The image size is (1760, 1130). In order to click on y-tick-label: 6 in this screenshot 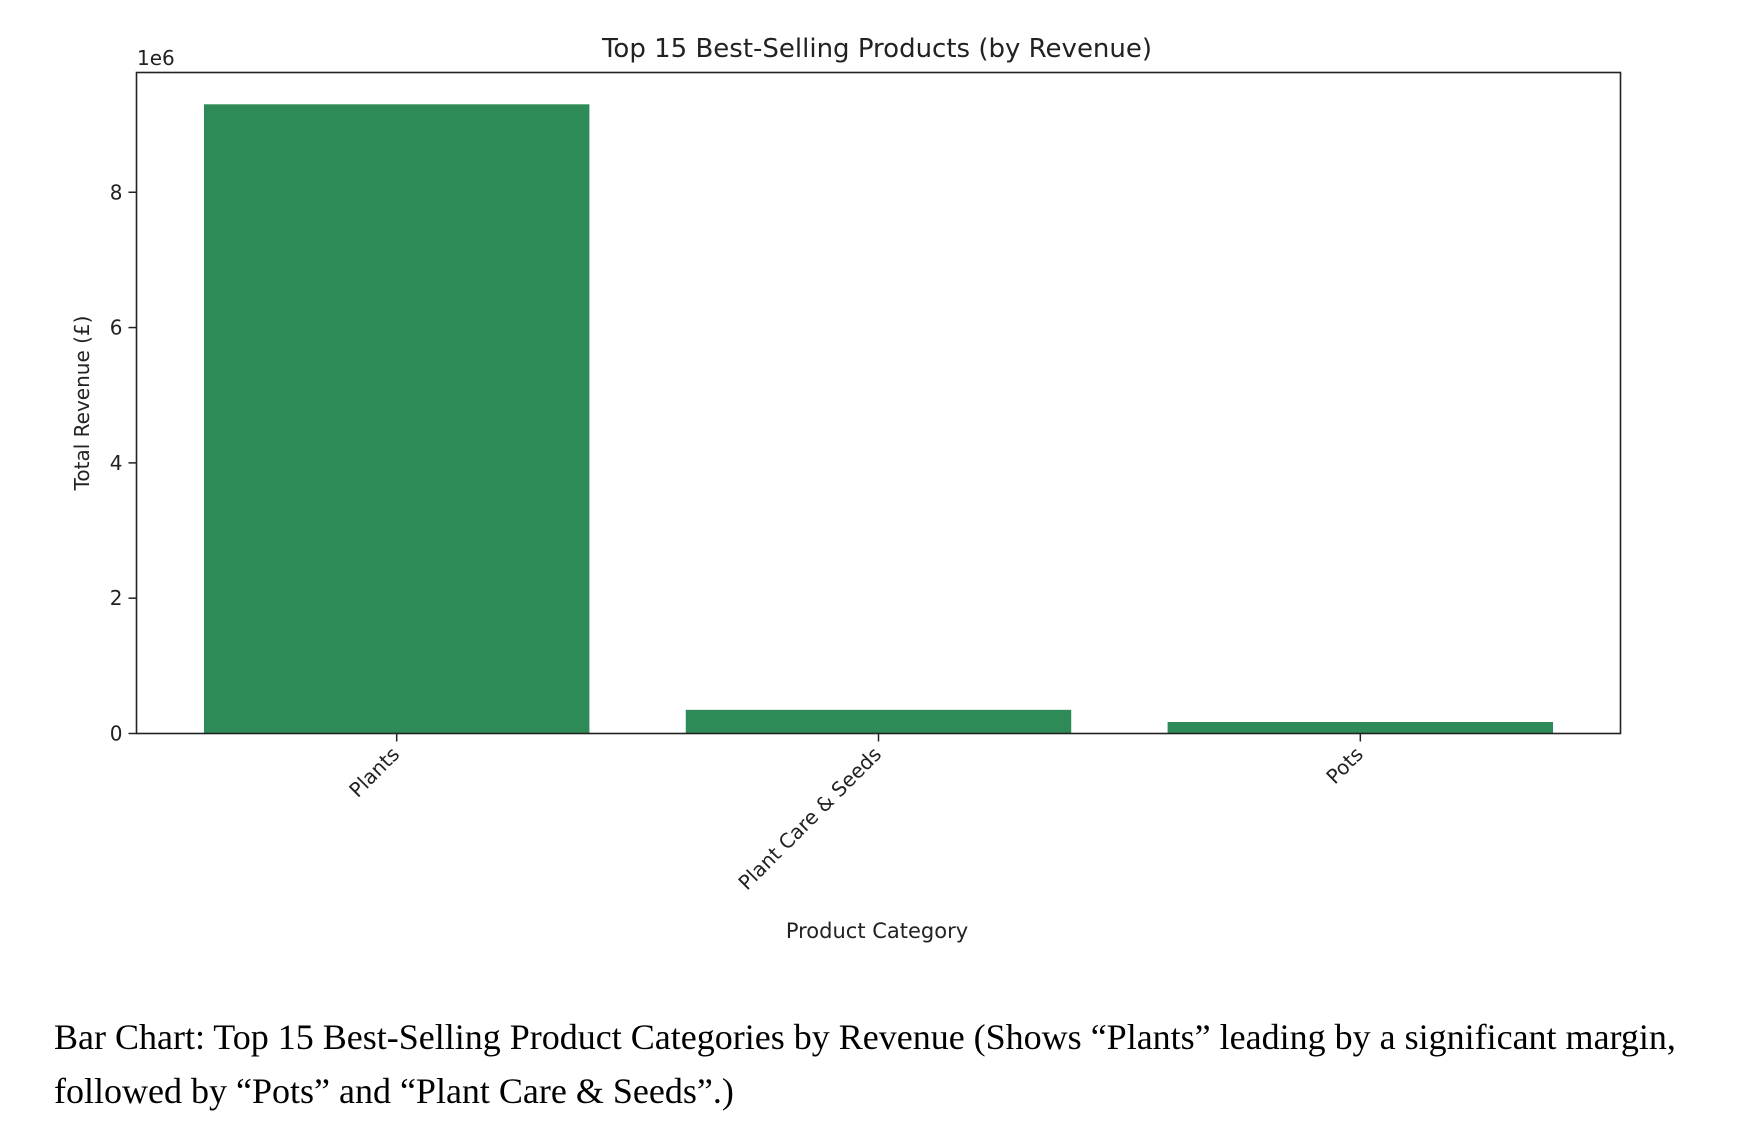, I will do `click(116, 328)`.